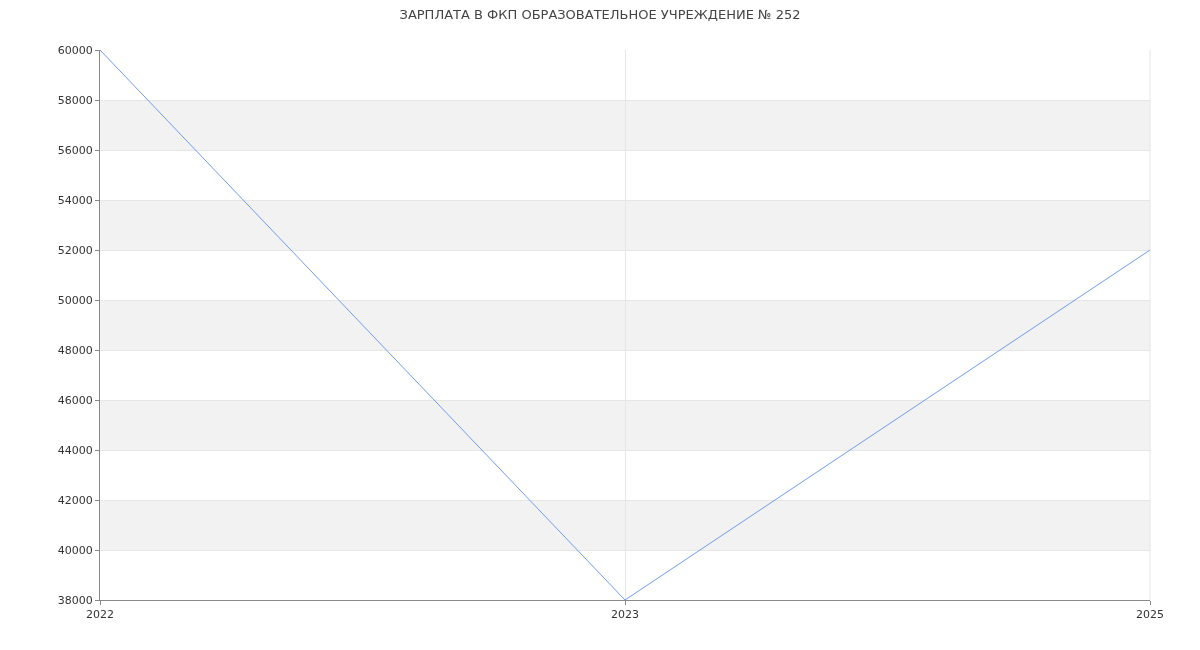 This screenshot has width=1200, height=650. I want to click on x-tick-label: 2022, so click(100, 615).